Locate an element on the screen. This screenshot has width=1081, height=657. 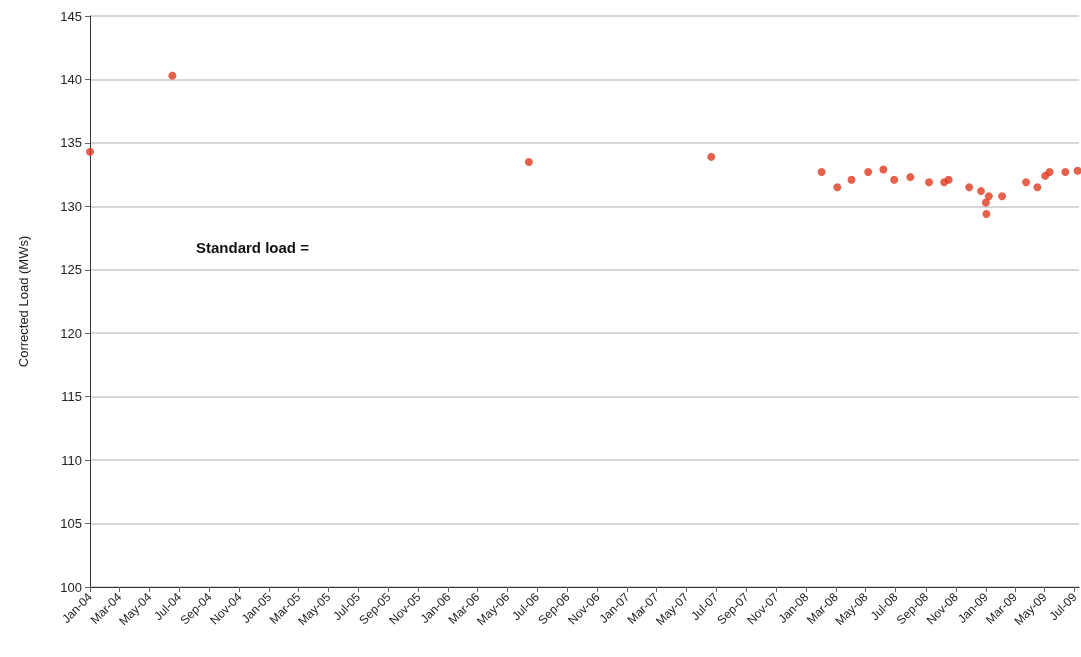
y-tick-label: 120 is located at coordinates (71, 333).